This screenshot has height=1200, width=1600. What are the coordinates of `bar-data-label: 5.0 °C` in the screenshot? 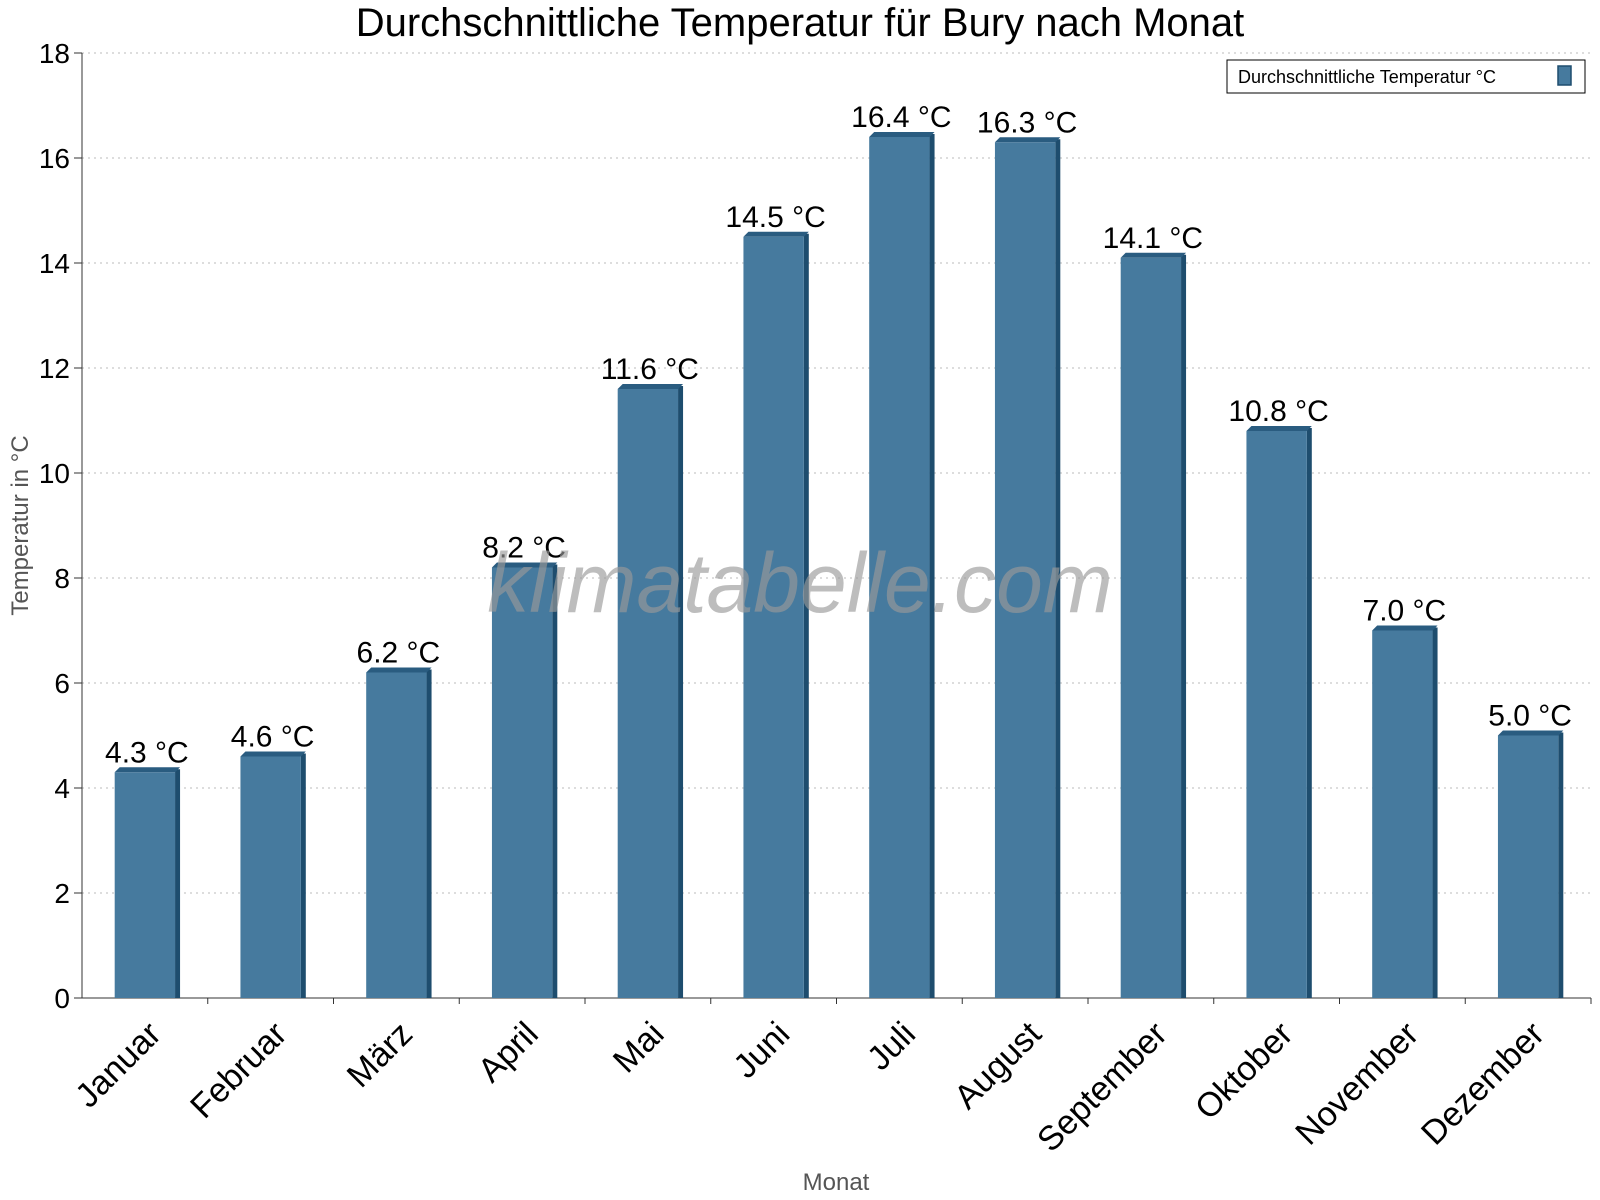 It's located at (1530, 716).